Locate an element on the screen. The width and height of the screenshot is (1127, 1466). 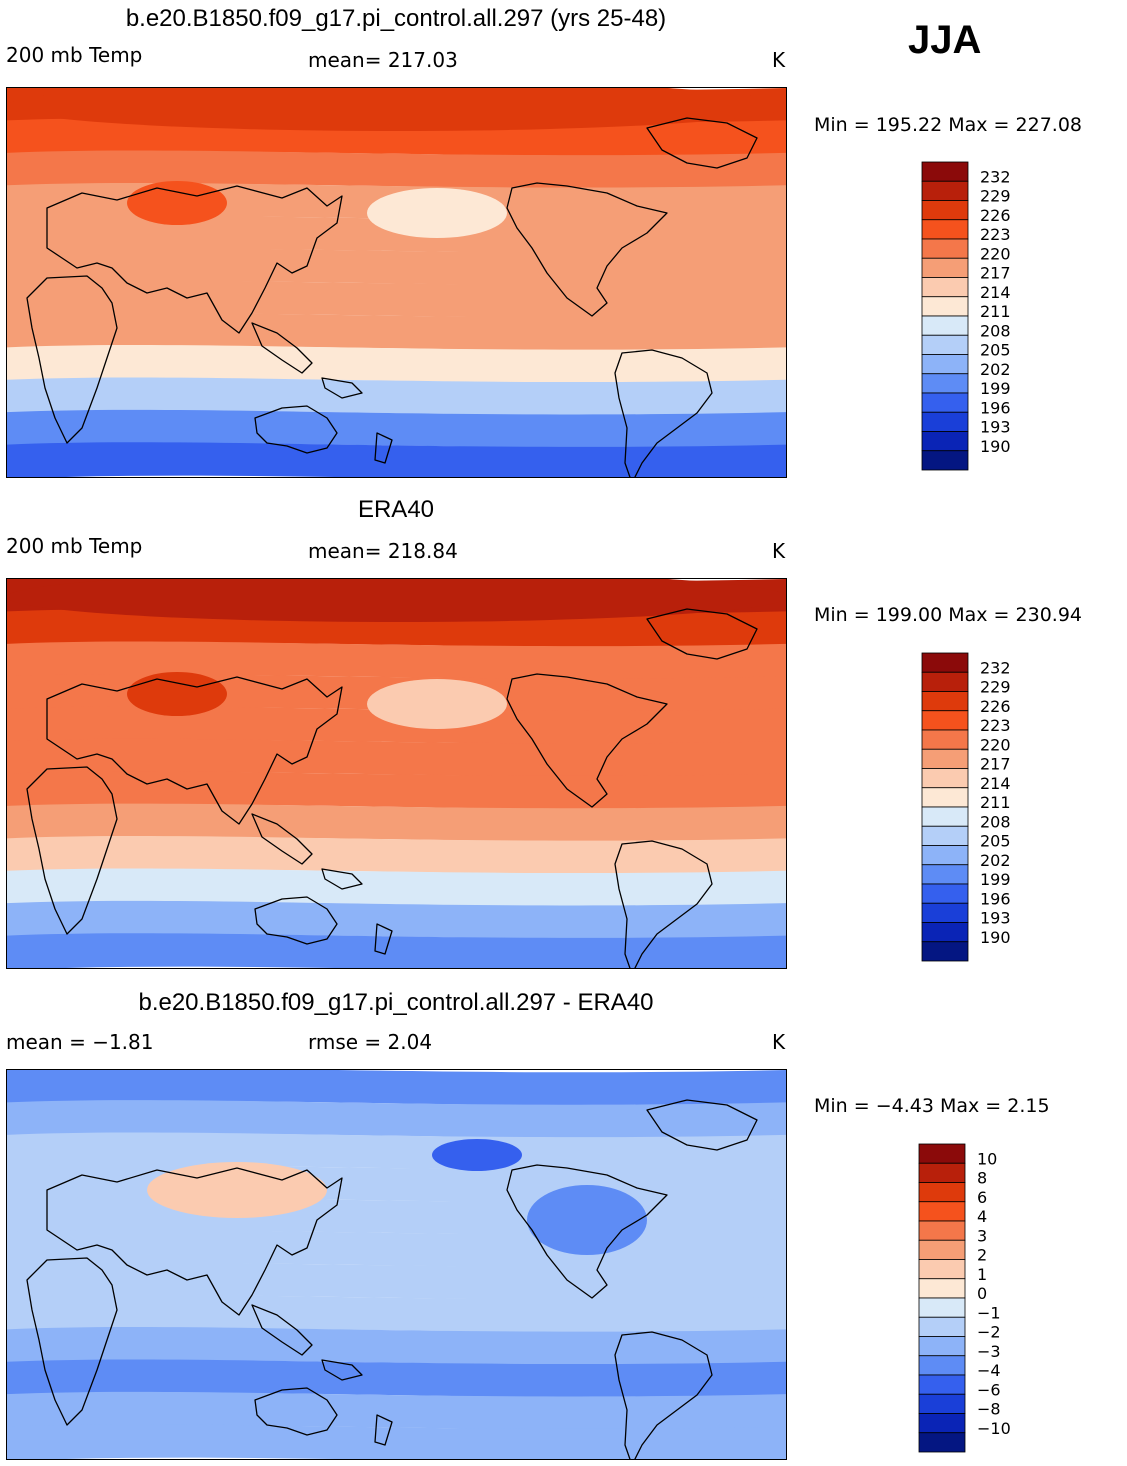
panel-model-units: K is located at coordinates (779, 60).